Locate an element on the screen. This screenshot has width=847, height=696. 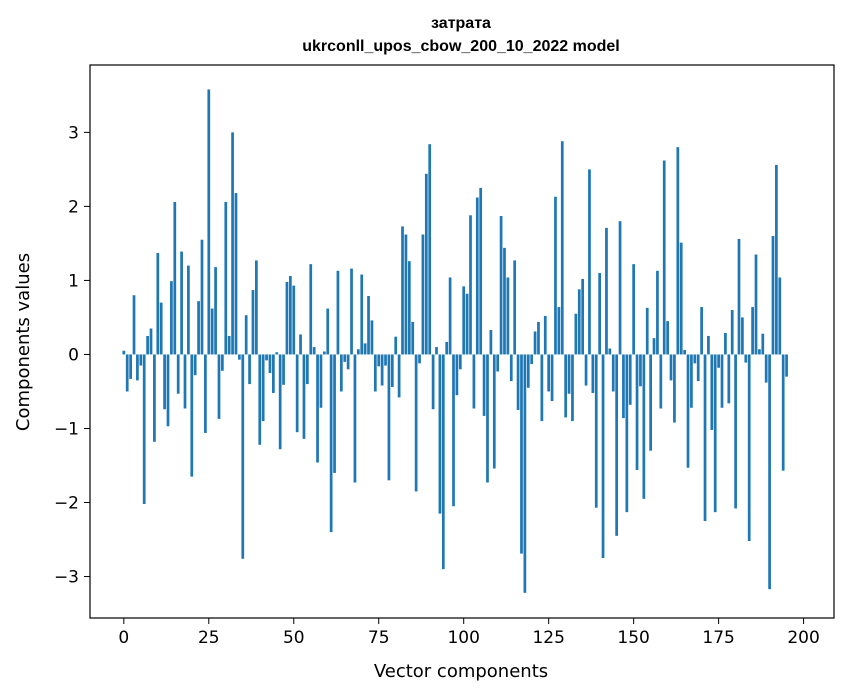
chart-title: затрата is located at coordinates (461, 23).